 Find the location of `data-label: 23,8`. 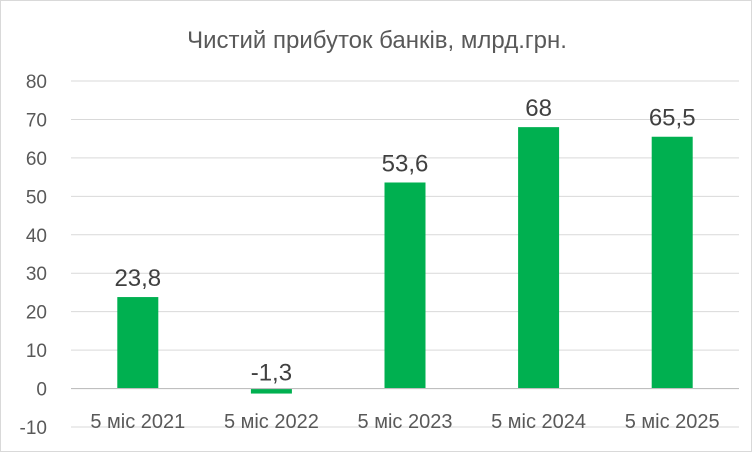

data-label: 23,8 is located at coordinates (137, 278).